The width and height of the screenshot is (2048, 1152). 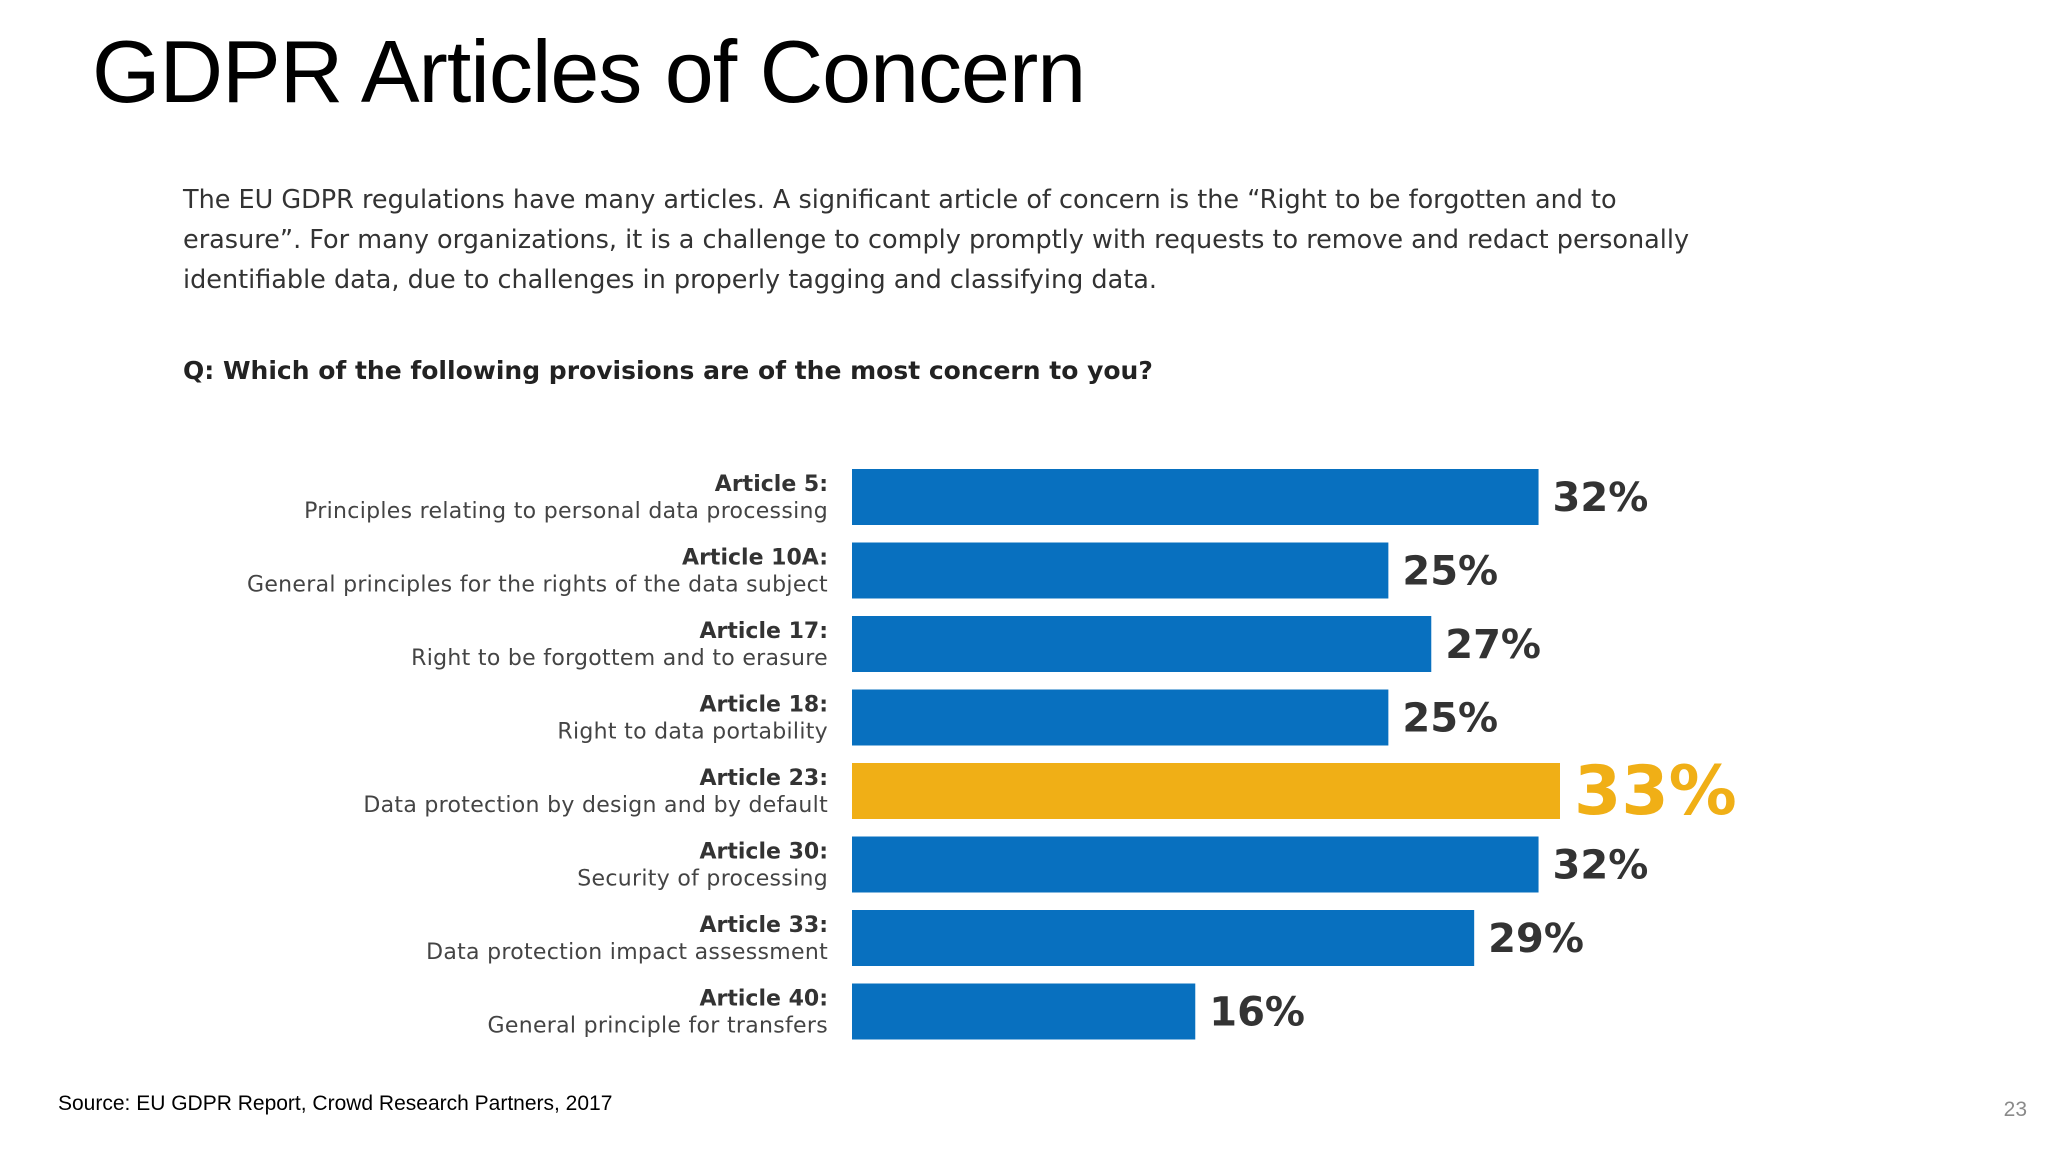 What do you see at coordinates (763, 852) in the screenshot?
I see `category-title-6: Article 30:` at bounding box center [763, 852].